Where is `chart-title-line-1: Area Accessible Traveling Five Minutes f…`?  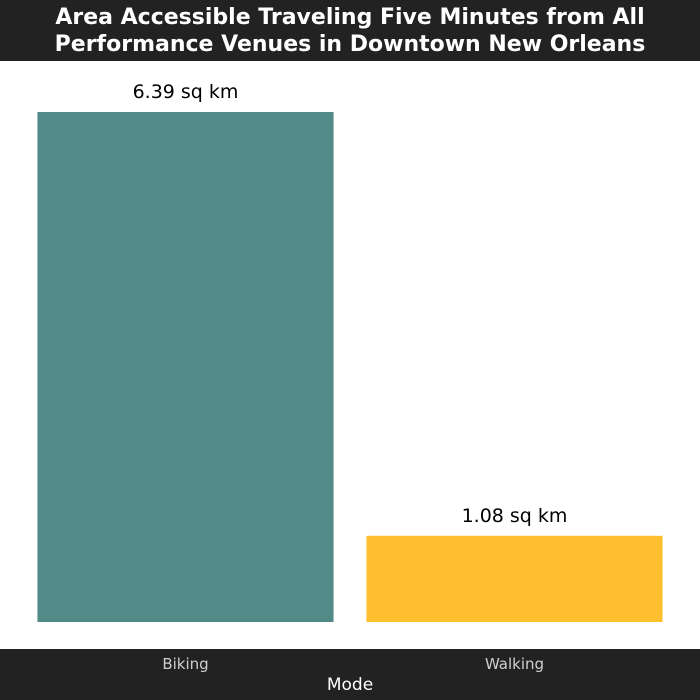
chart-title-line-1: Area Accessible Traveling Five Minutes f… is located at coordinates (350, 17).